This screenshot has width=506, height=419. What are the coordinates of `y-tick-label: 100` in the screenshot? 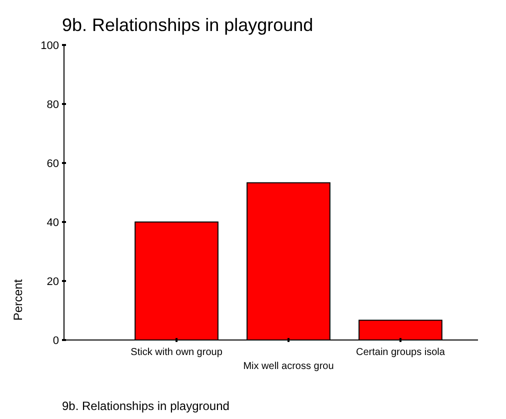 It's located at (49, 46).